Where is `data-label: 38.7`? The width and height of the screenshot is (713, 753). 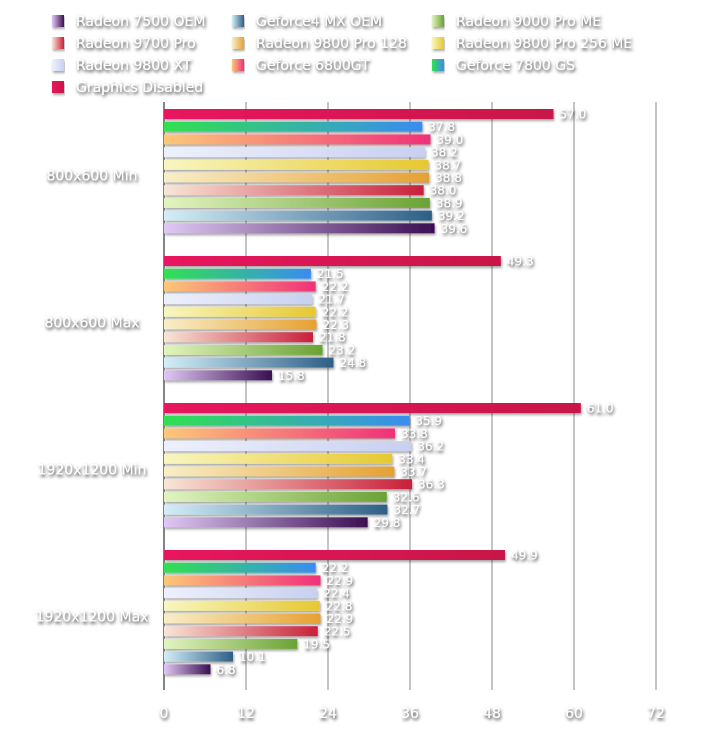 data-label: 38.7 is located at coordinates (447, 165).